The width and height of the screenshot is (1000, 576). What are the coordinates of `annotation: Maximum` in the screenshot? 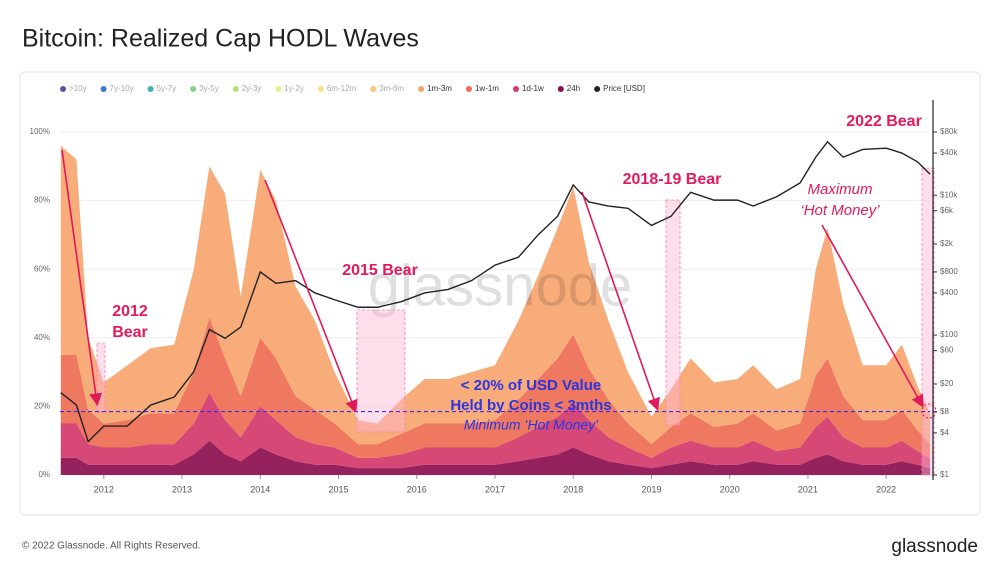 It's located at (839, 189).